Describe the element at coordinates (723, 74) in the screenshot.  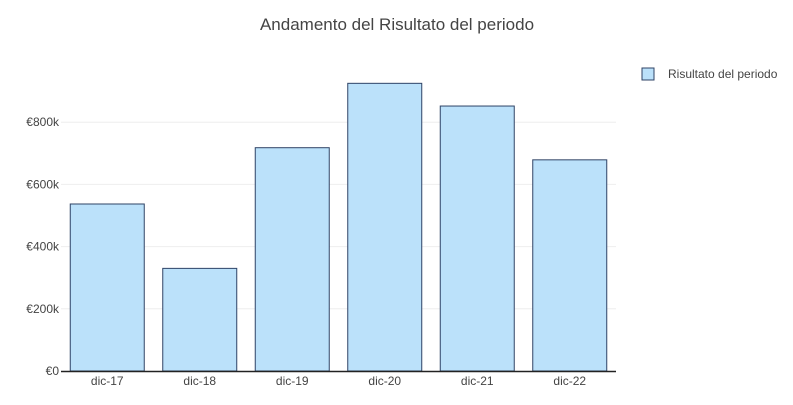
I see `legend-label: Risultato del periodo` at that location.